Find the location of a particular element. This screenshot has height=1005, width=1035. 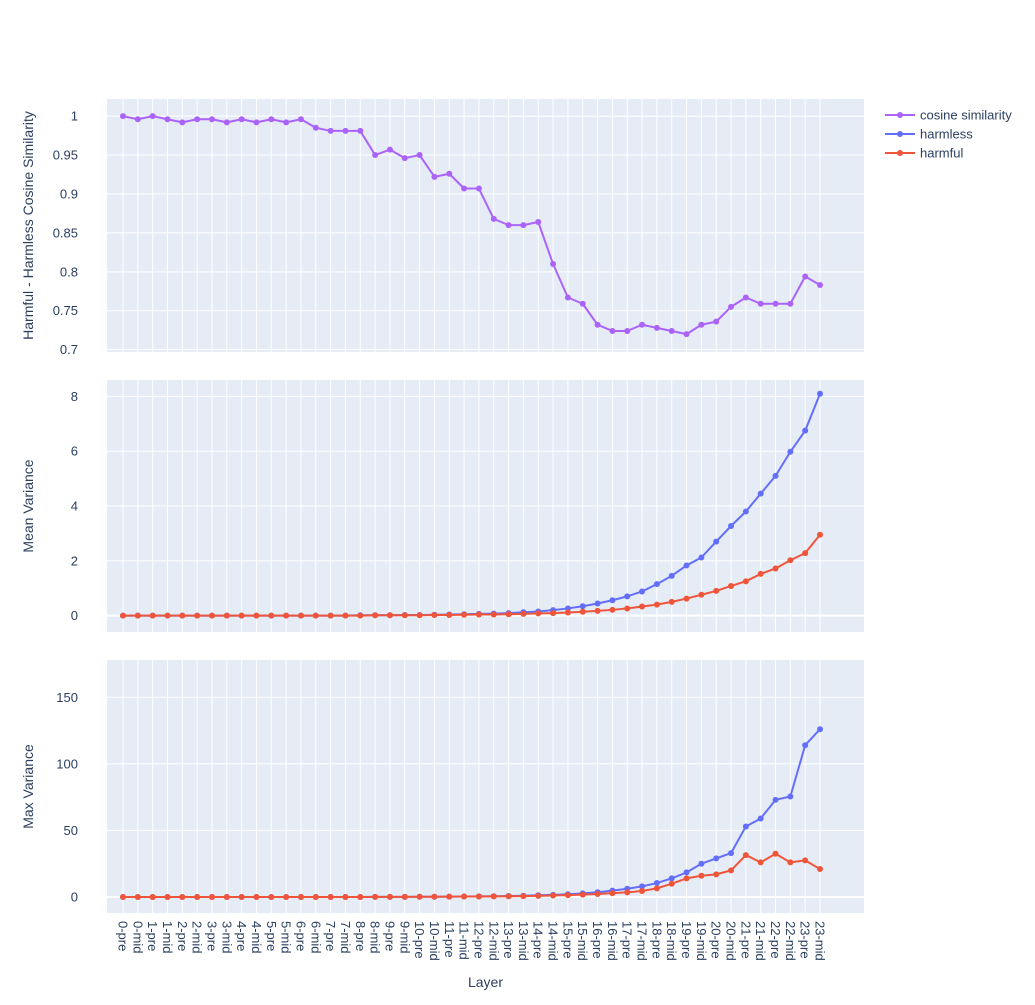

legend-label: cosine similarity is located at coordinates (966, 115).